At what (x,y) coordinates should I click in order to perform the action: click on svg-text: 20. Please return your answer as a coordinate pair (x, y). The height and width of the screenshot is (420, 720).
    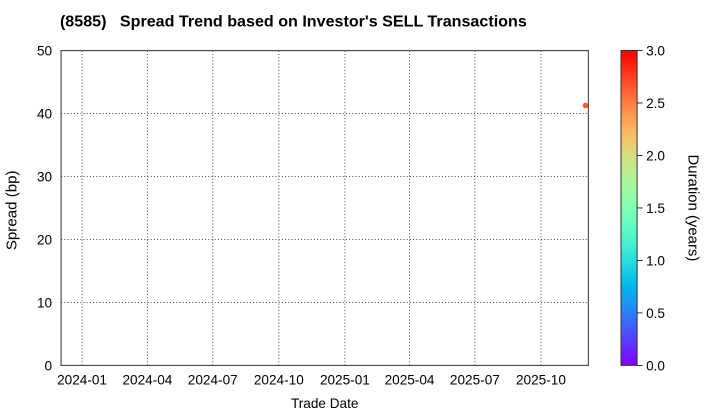
    Looking at the image, I should click on (45, 239).